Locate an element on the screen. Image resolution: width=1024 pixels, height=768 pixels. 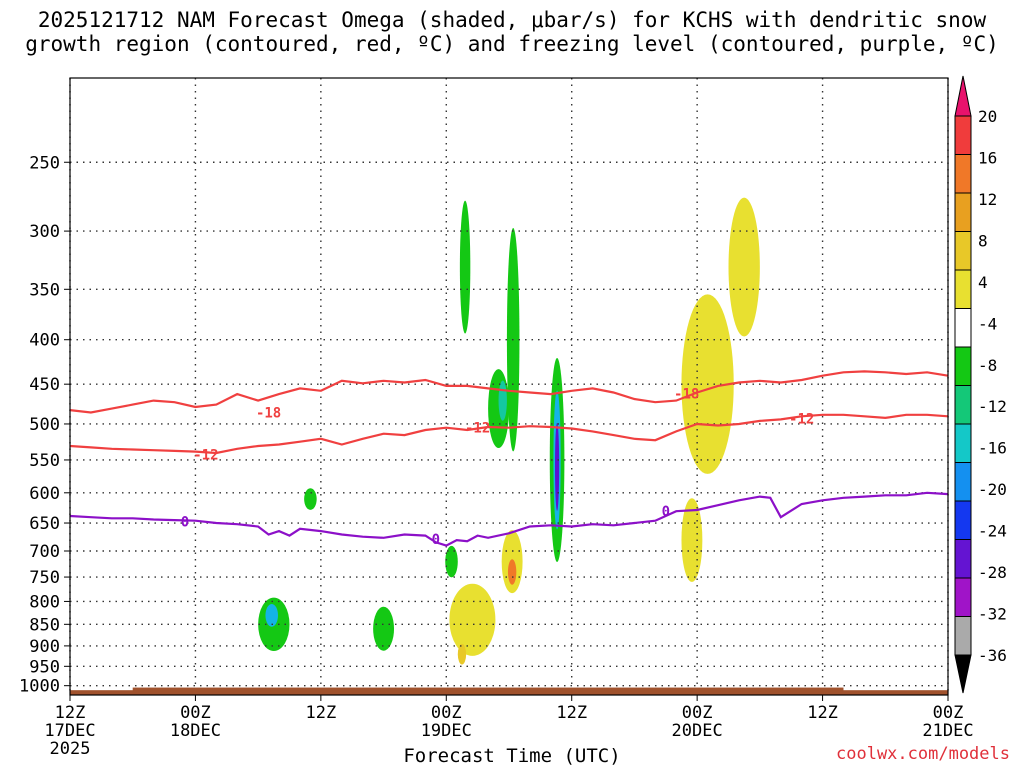
colorbar-tick-8: -16 is located at coordinates (992, 448).